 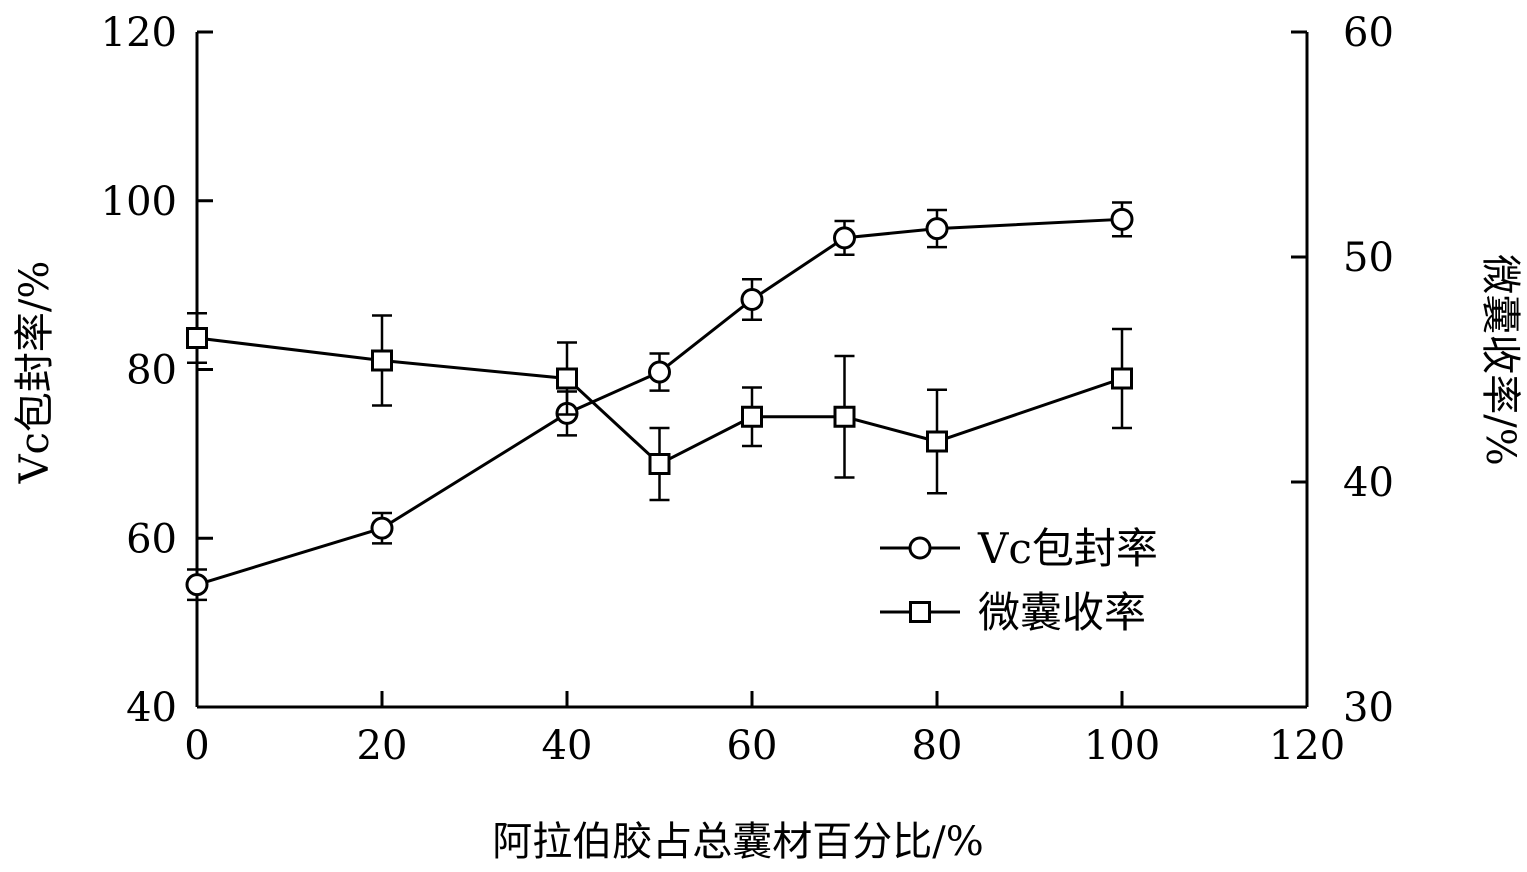 What do you see at coordinates (1062, 612) in the screenshot?
I see `legend-label: 微囊收率` at bounding box center [1062, 612].